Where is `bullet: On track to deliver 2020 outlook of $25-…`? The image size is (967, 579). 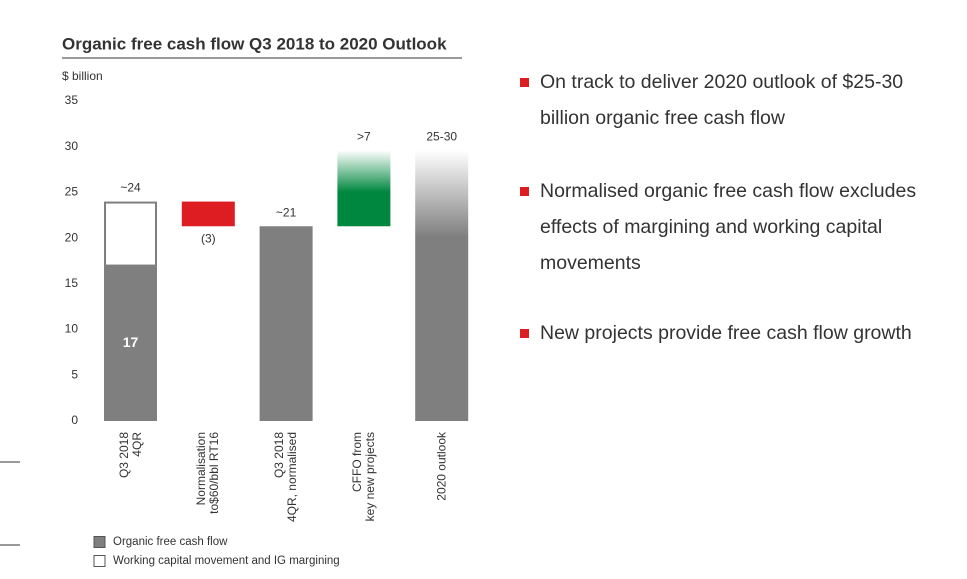 bullet: On track to deliver 2020 outlook of $25-… is located at coordinates (730, 100).